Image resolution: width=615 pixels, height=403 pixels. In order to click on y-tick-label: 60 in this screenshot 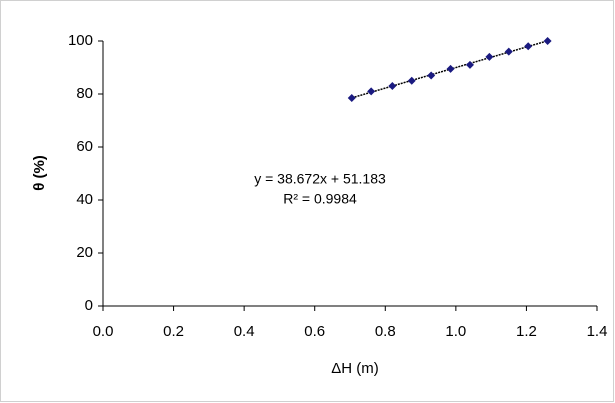, I will do `click(84, 146)`.